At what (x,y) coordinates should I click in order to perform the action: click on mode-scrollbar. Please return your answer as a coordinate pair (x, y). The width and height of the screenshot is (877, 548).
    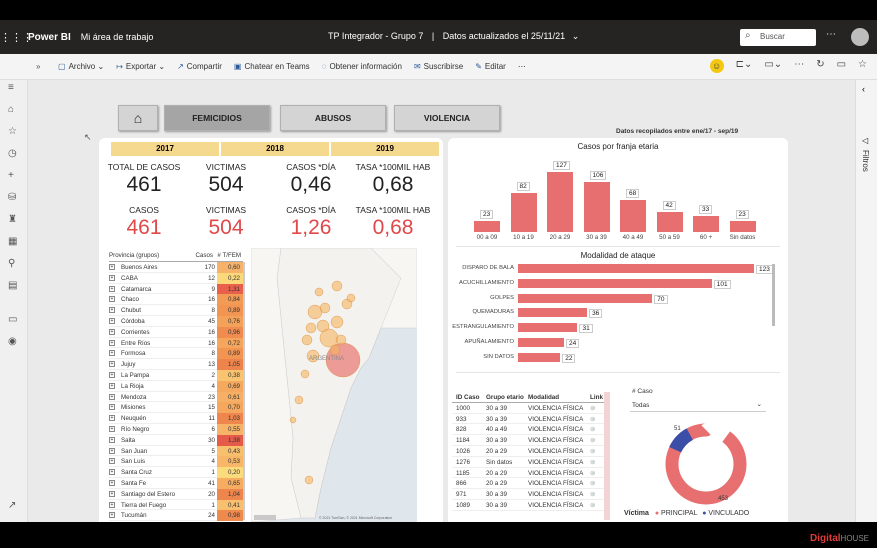
    Looking at the image, I should click on (773, 295).